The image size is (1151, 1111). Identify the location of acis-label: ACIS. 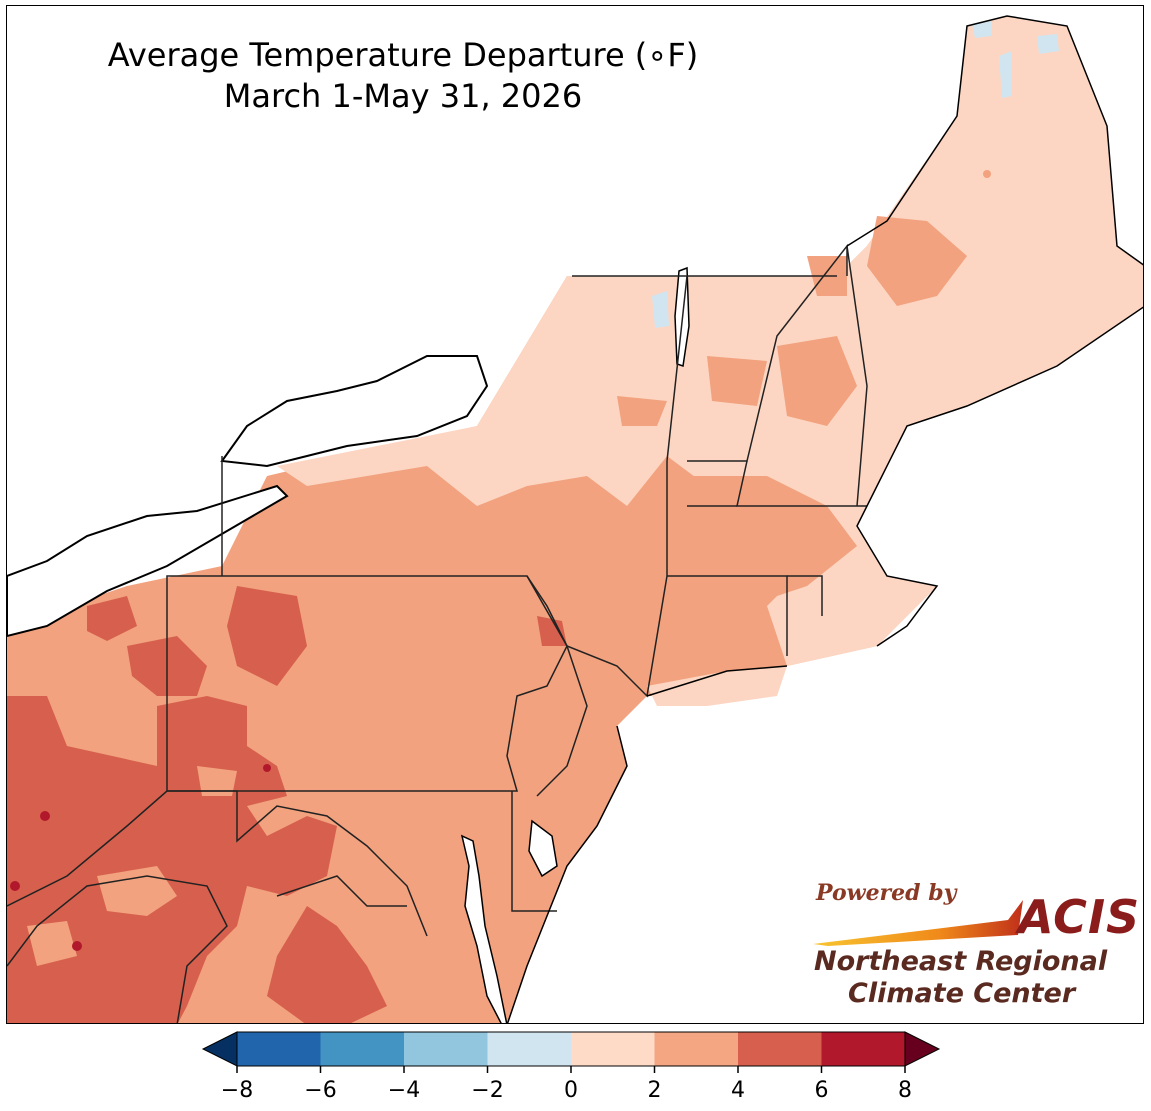
(1079, 917).